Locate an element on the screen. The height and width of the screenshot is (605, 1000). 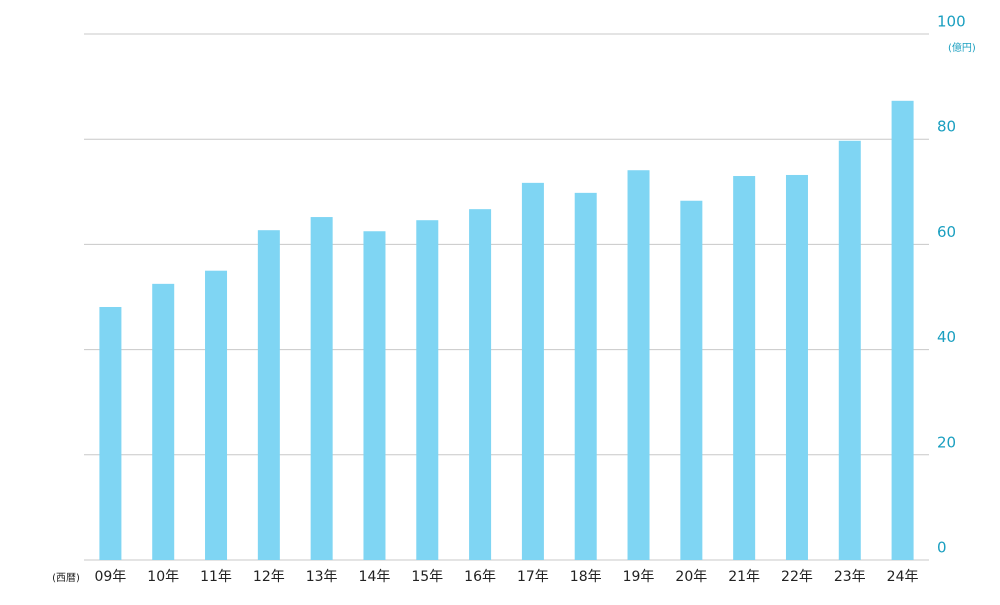
x-tick-label: 19年 is located at coordinates (639, 577).